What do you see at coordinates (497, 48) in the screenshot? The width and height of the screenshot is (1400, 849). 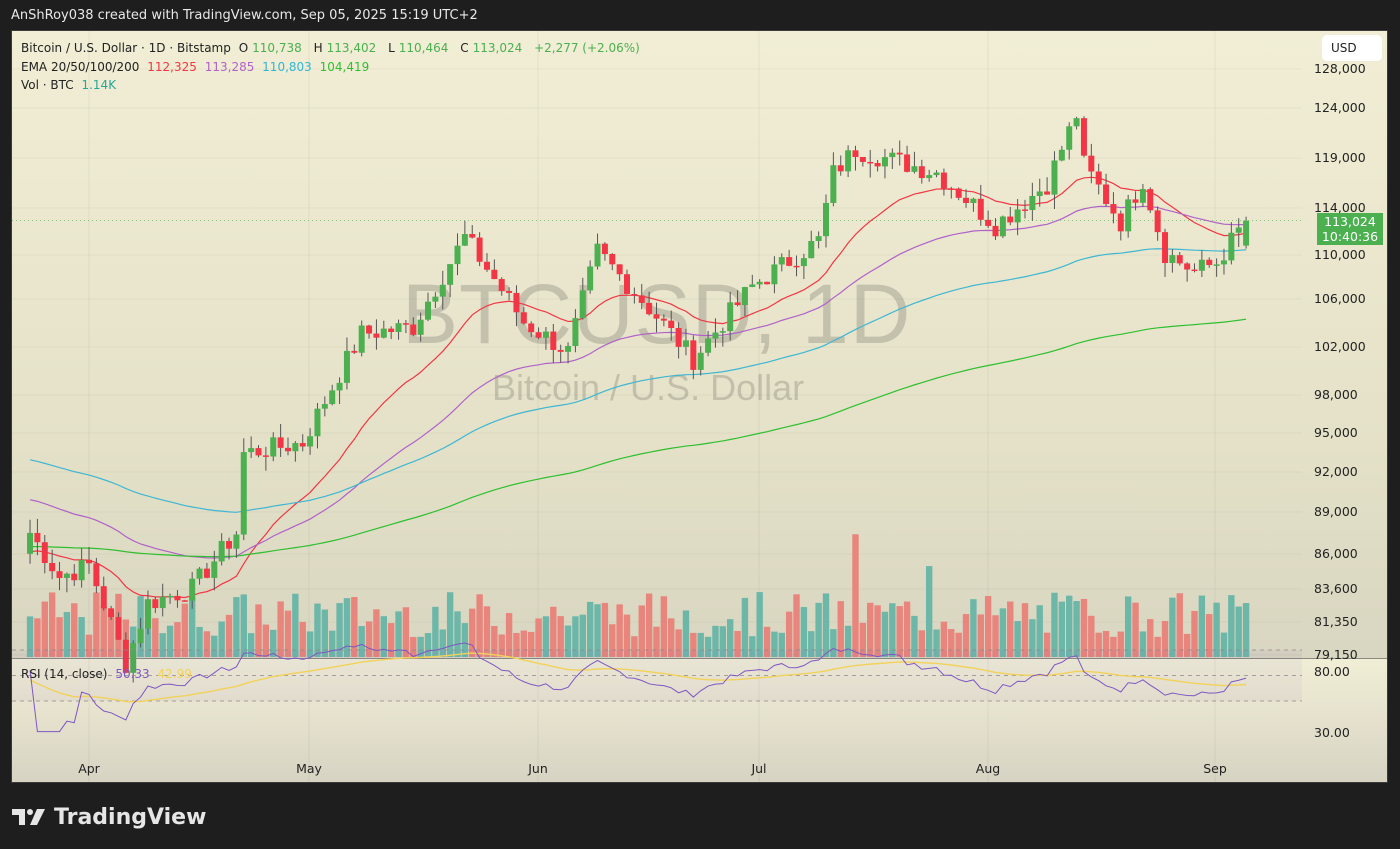 I see `close-value: 113,024` at bounding box center [497, 48].